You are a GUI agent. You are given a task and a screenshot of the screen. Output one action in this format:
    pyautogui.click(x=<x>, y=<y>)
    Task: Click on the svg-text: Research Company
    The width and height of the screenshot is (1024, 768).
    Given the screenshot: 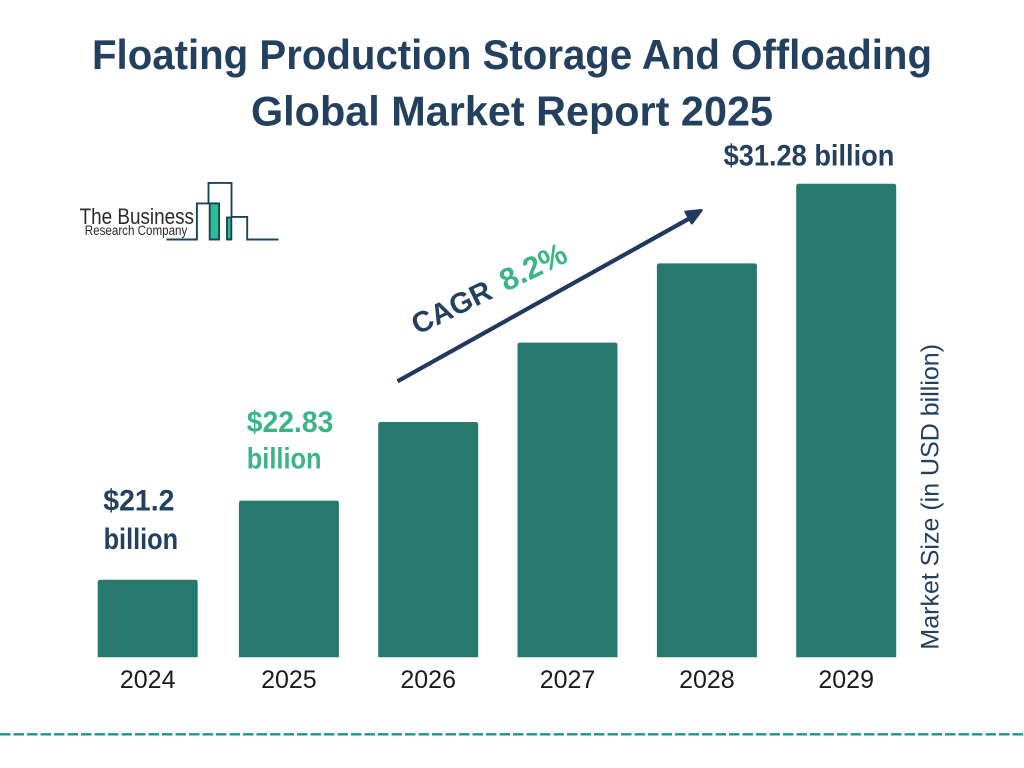 What is the action you would take?
    pyautogui.click(x=136, y=230)
    